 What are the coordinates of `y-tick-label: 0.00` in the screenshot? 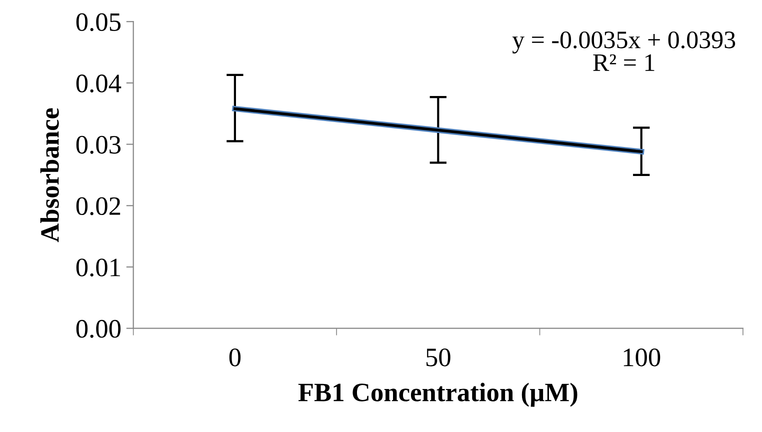 It's located at (98, 329).